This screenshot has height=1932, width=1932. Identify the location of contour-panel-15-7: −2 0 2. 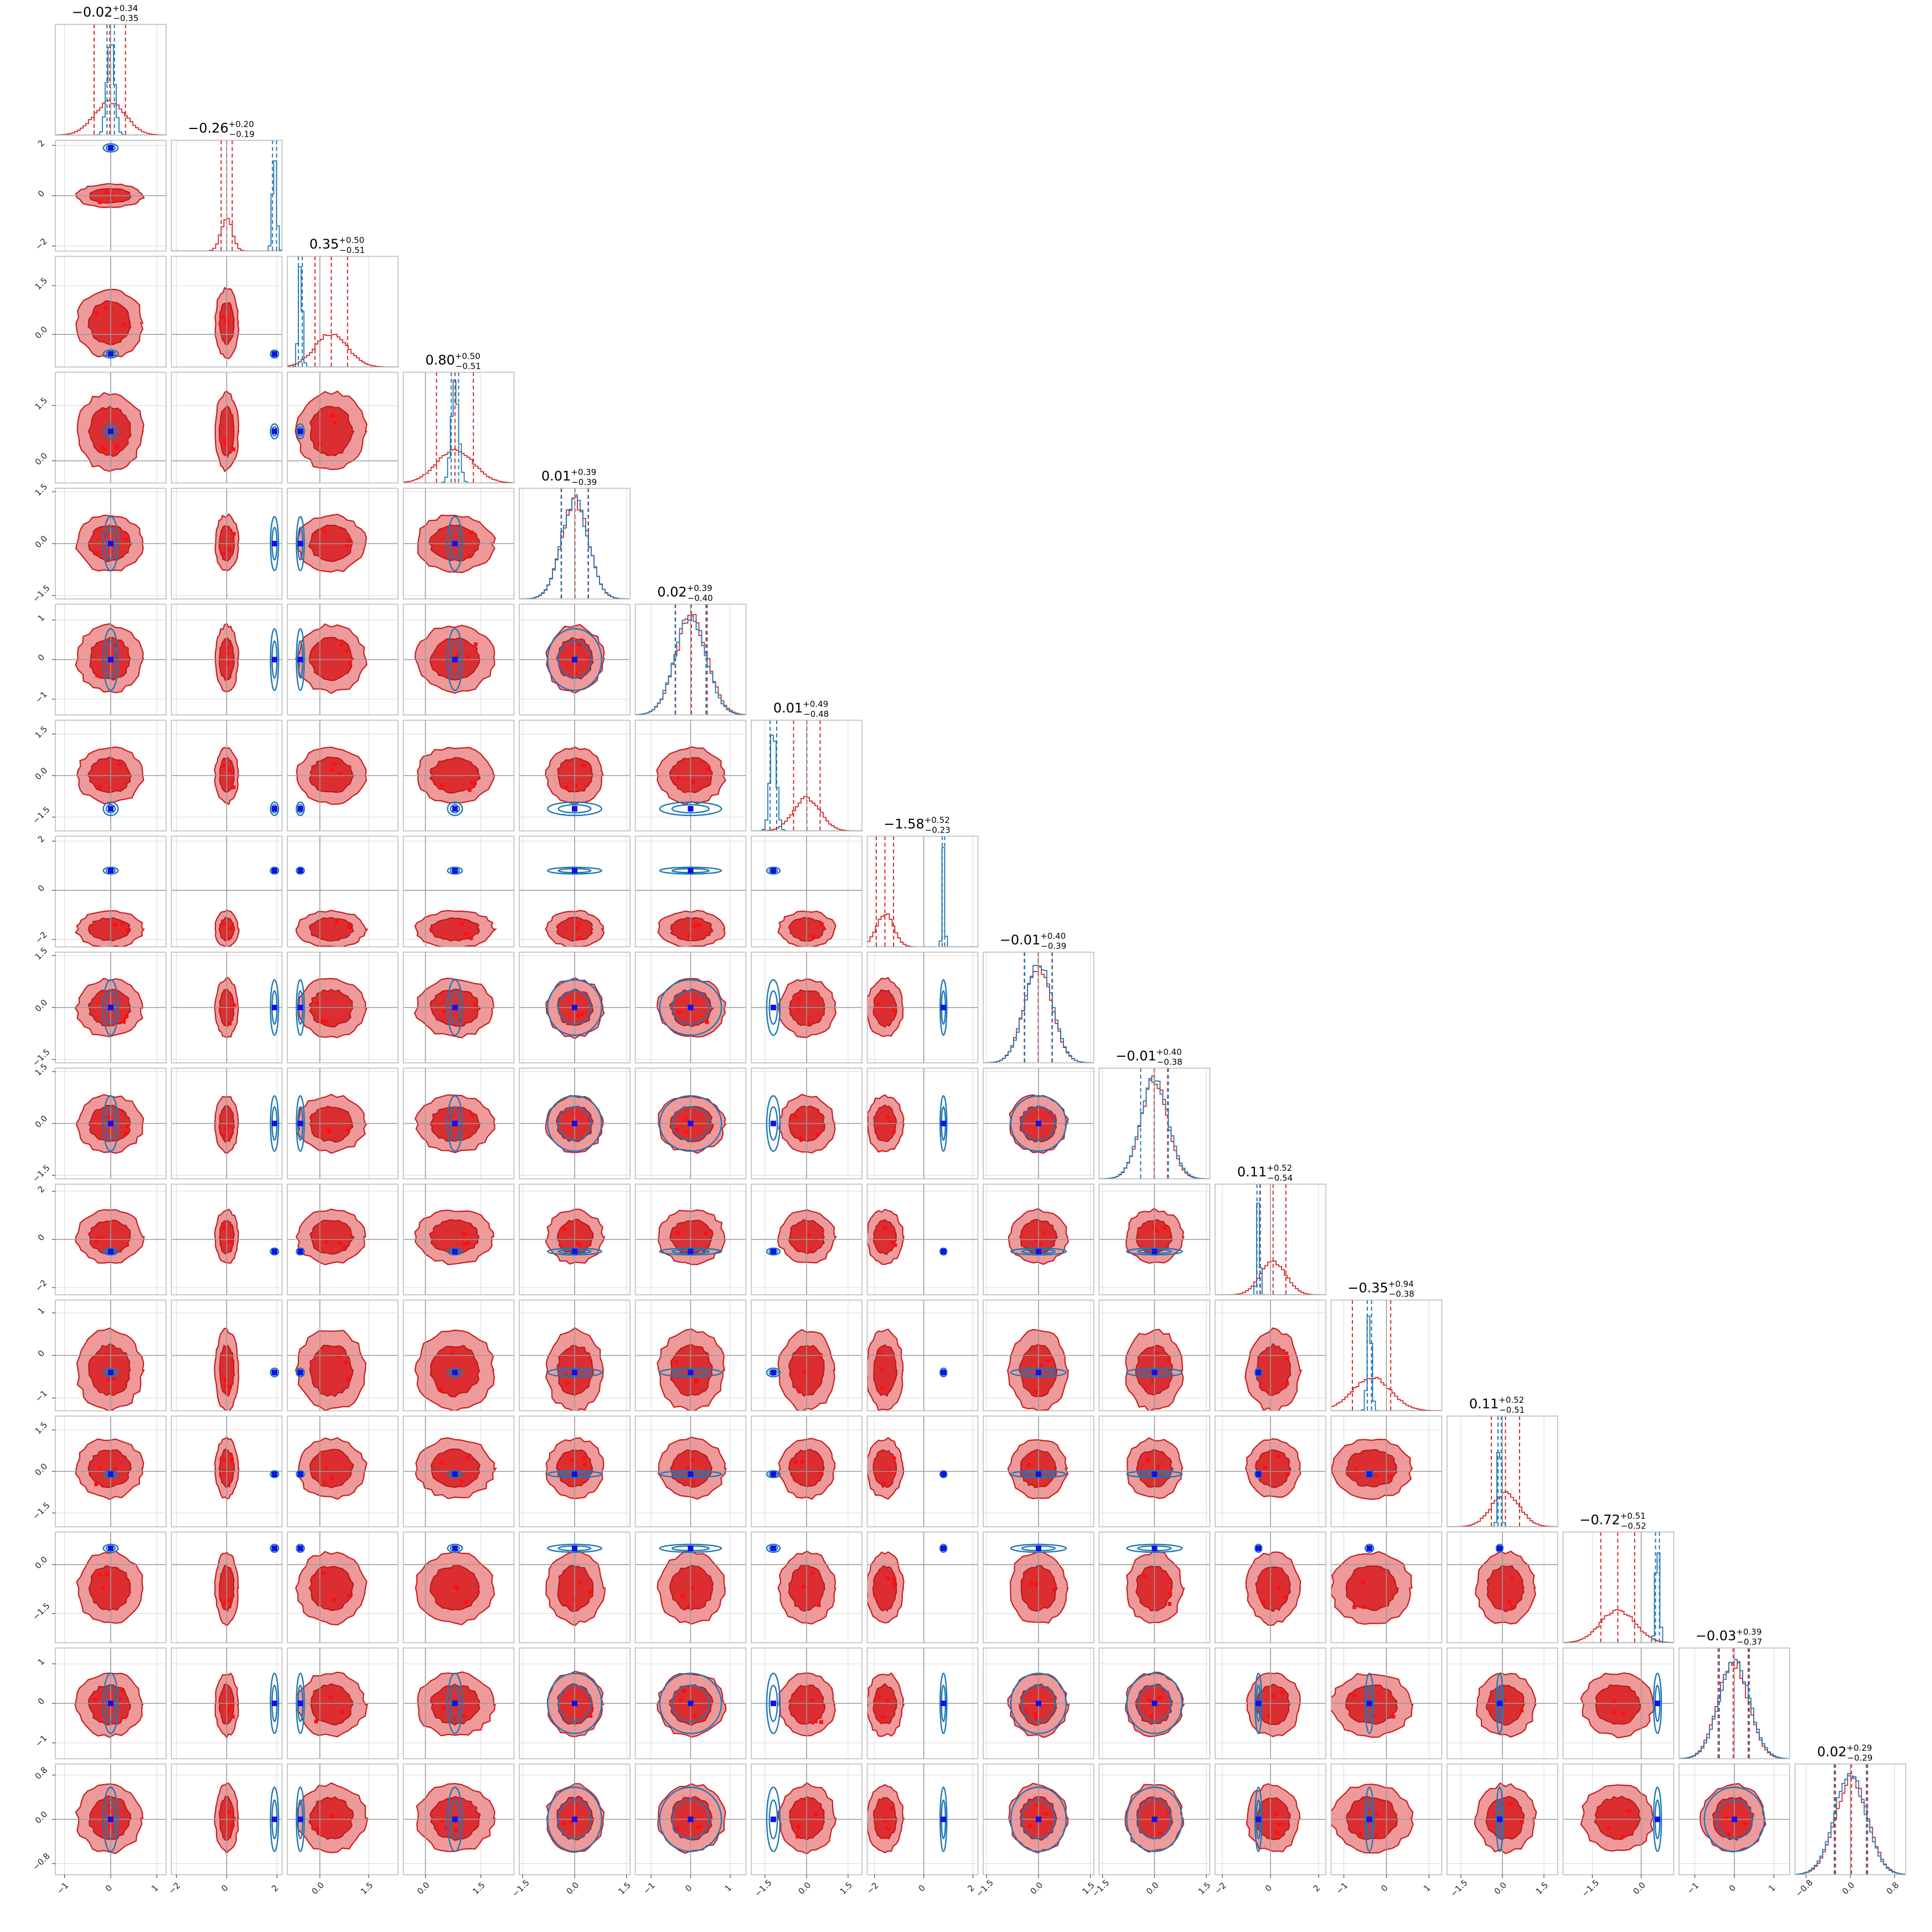
(922, 1829).